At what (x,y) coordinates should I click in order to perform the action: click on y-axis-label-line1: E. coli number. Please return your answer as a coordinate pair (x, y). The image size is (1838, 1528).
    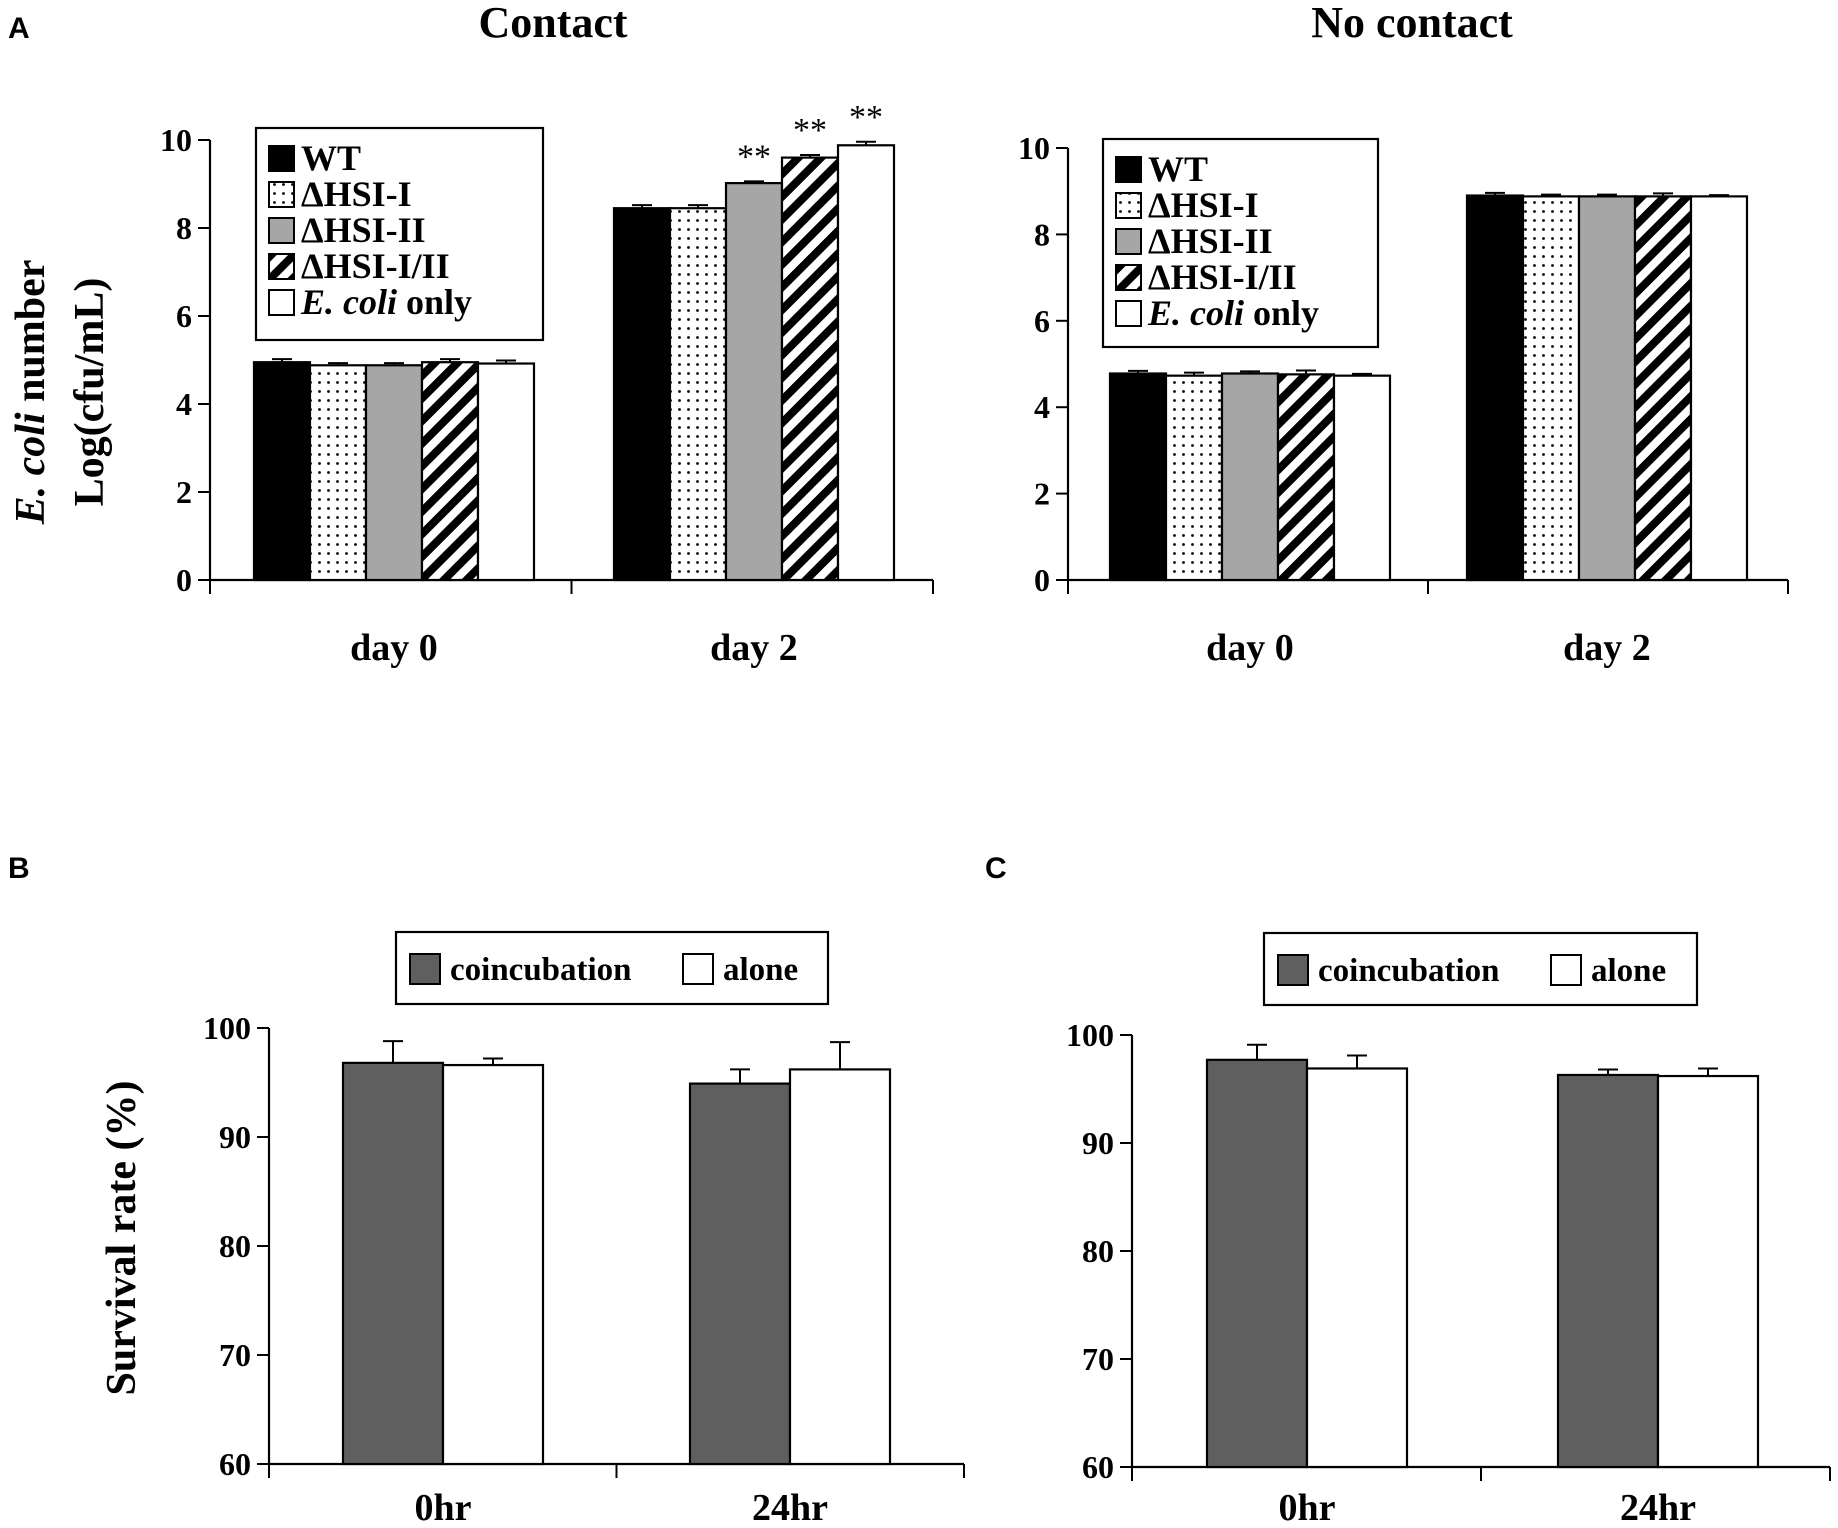
    Looking at the image, I should click on (31, 393).